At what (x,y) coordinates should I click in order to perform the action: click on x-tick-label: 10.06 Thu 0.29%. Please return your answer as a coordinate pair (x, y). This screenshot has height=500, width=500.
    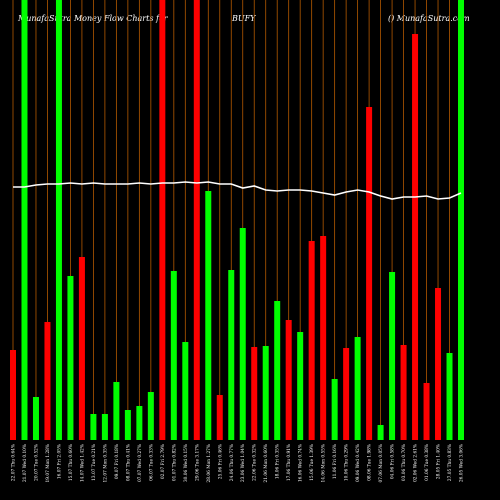
    Looking at the image, I should click on (347, 462).